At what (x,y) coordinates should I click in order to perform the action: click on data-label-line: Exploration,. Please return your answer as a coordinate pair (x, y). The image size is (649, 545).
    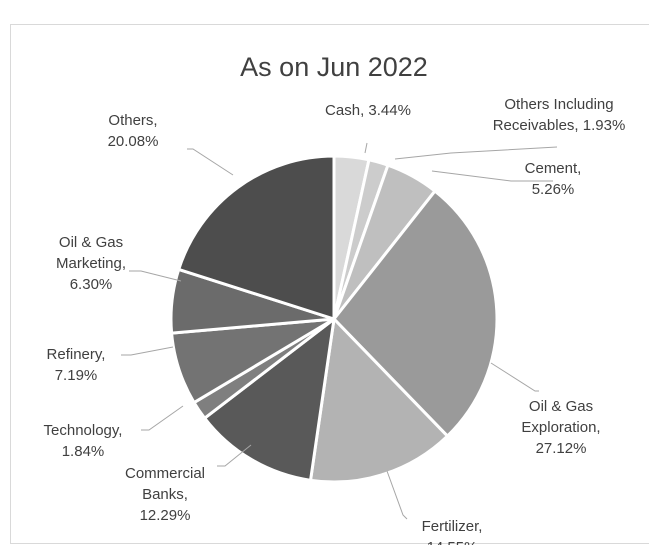
    Looking at the image, I should click on (560, 427).